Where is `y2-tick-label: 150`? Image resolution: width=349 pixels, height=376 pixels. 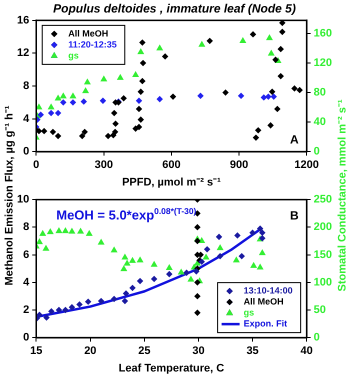 y2-tick-label: 150 is located at coordinates (323, 254).